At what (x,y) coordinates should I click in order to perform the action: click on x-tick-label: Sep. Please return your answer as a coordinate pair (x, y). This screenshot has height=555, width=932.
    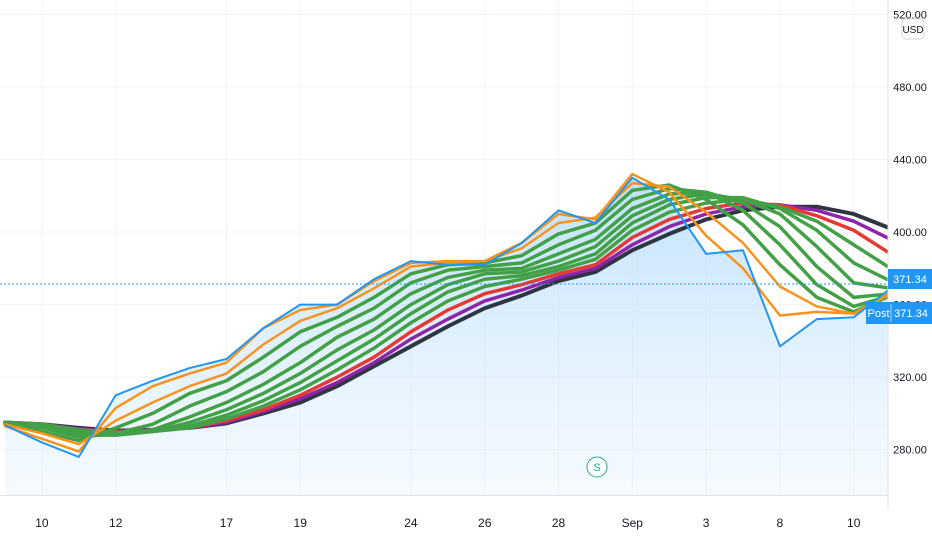
    Looking at the image, I should click on (633, 523).